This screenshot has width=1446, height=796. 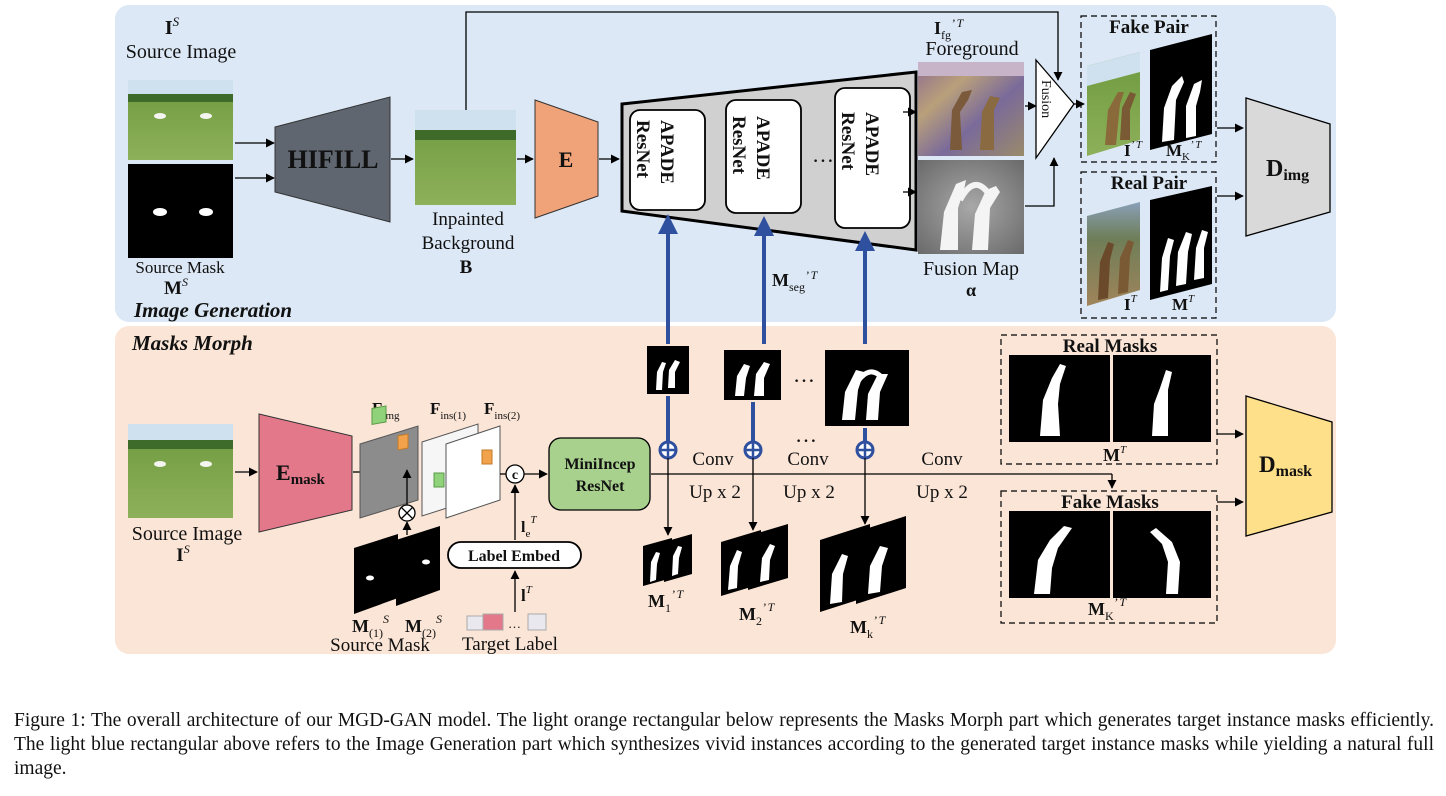 What do you see at coordinates (180, 267) in the screenshot?
I see `source-mask-label: Source Mask` at bounding box center [180, 267].